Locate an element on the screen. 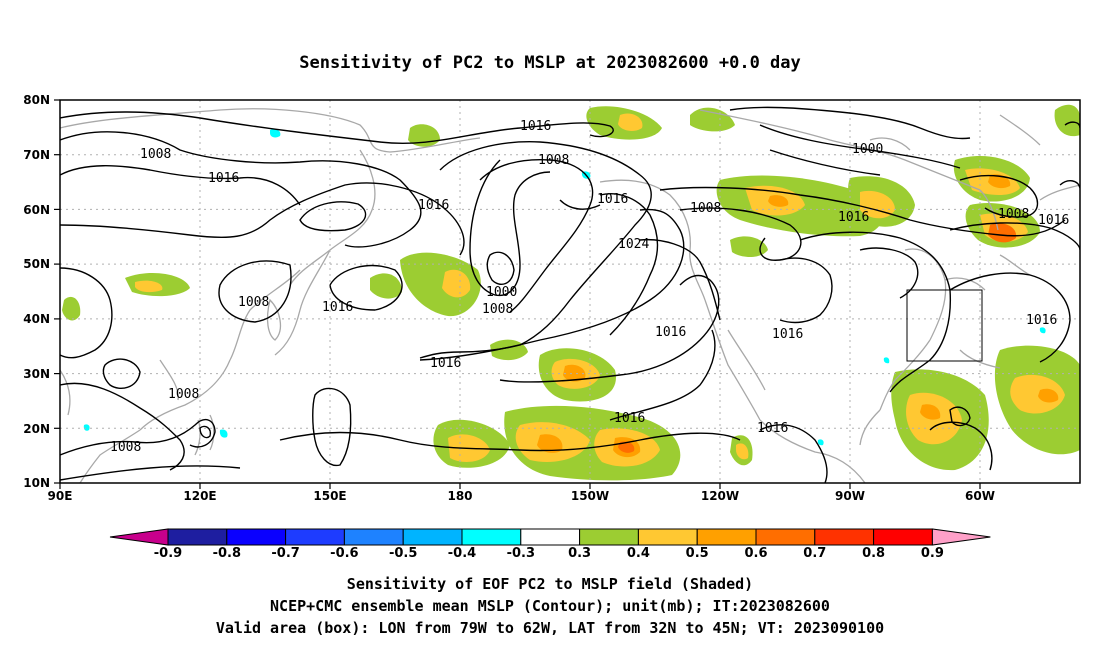 Image resolution: width=1100 pixels, height=650 pixels. lon-labels: 90E 120E 150E 180 150W 120W 90W 60W is located at coordinates (521, 496).